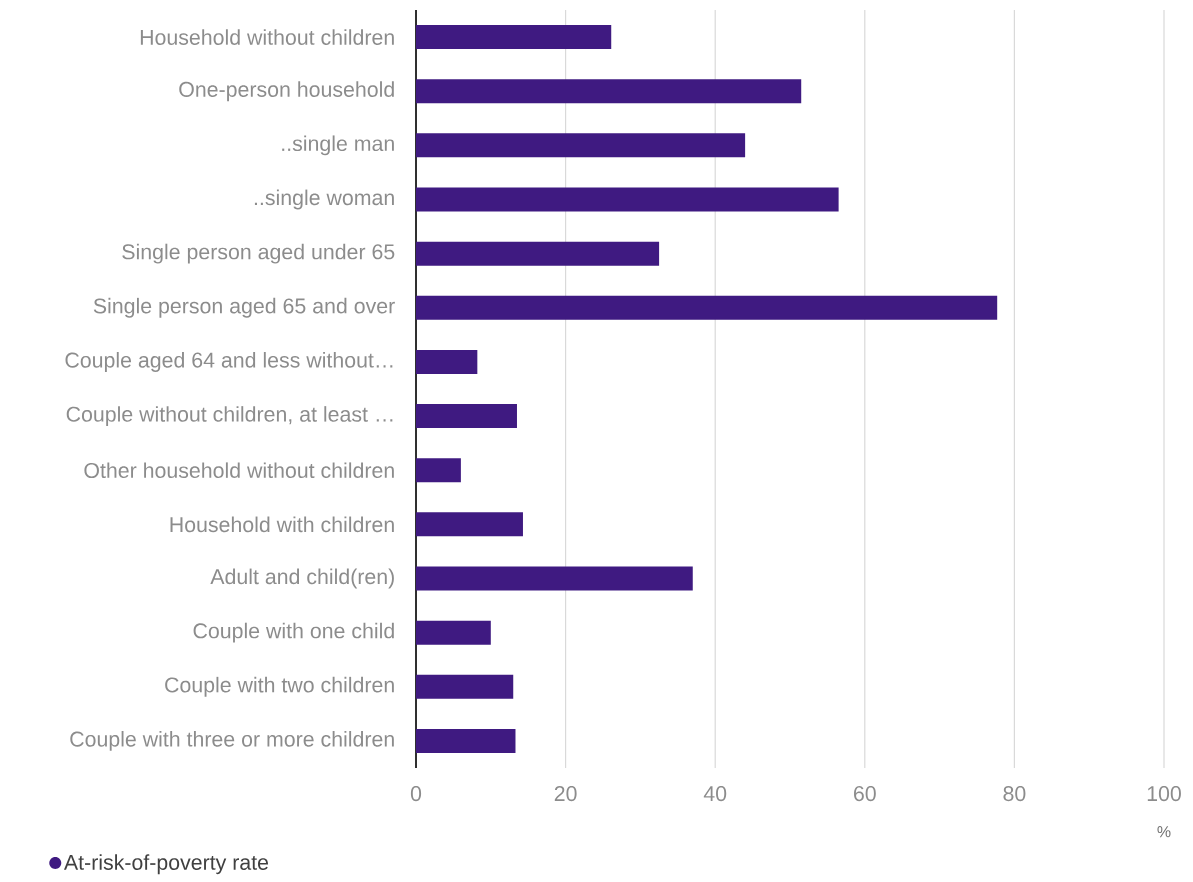 This screenshot has height=882, width=1193. Describe the element at coordinates (865, 794) in the screenshot. I see `x-tick-label: 60` at that location.